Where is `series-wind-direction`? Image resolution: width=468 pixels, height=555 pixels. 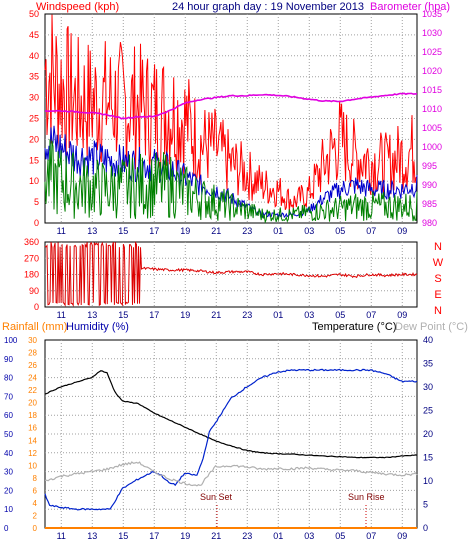
series-wind-direction is located at coordinates (231, 274).